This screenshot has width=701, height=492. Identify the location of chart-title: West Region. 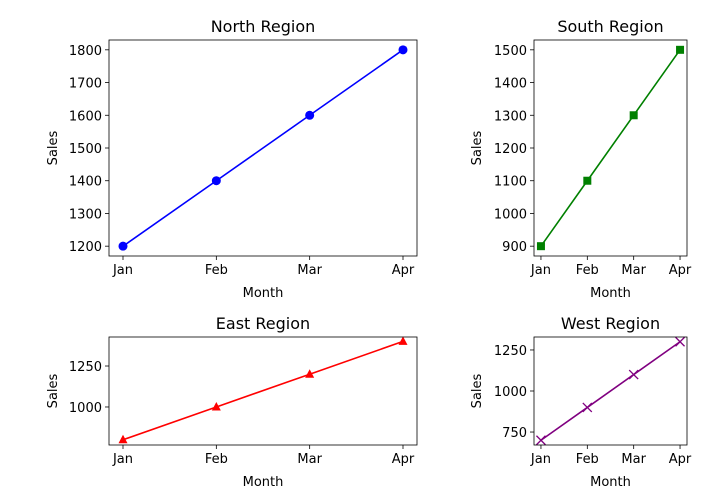
(610, 323).